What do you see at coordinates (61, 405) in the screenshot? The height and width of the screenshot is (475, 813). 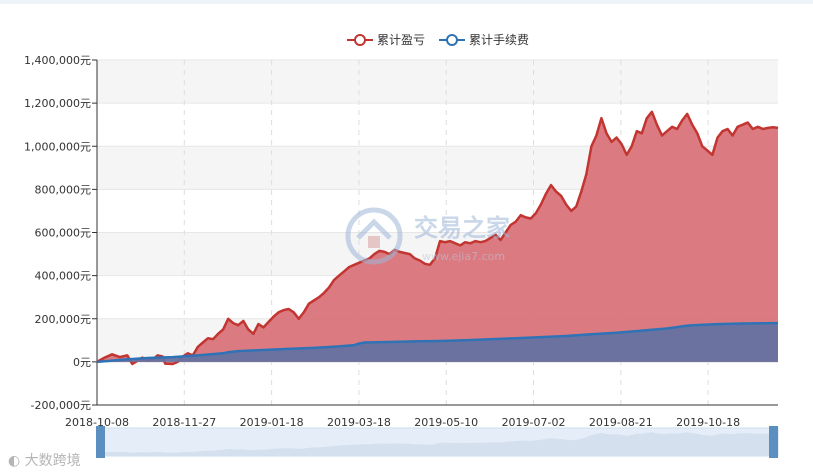 I see `y-tick-label: -200,000元` at bounding box center [61, 405].